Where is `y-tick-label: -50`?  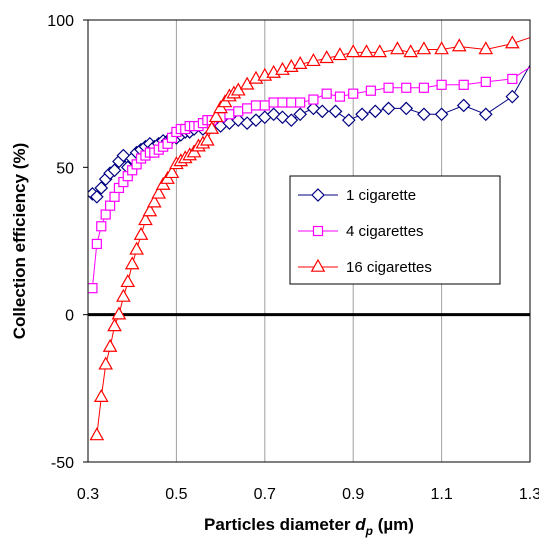 y-tick-label: -50 is located at coordinates (62, 463).